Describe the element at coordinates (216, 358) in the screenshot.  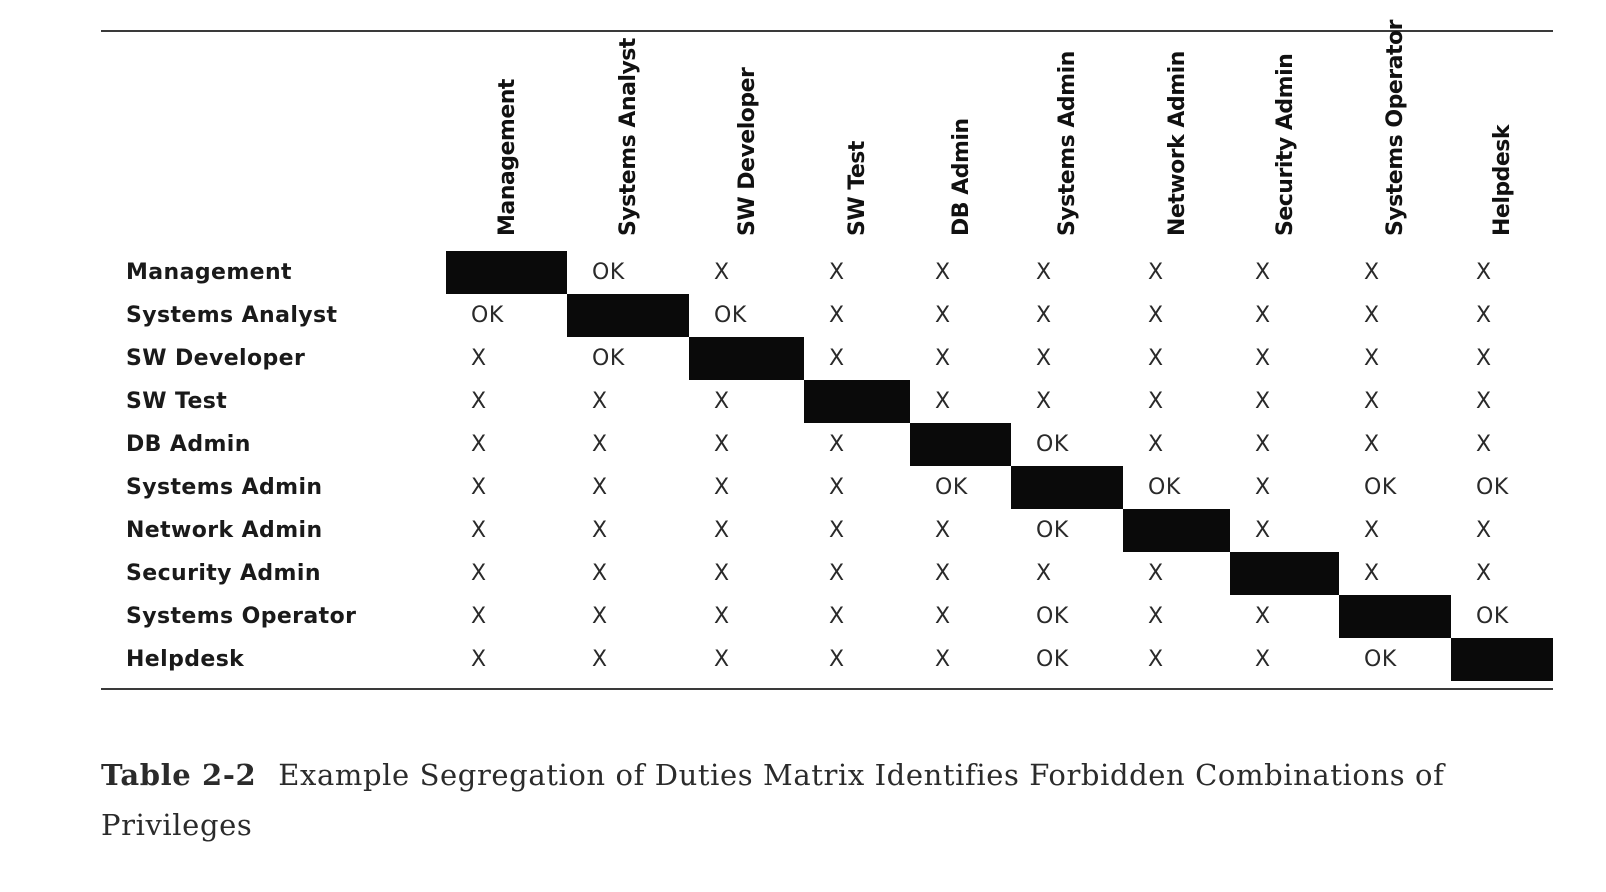
I see `row-header-sw-developer: SW Developer` at that location.